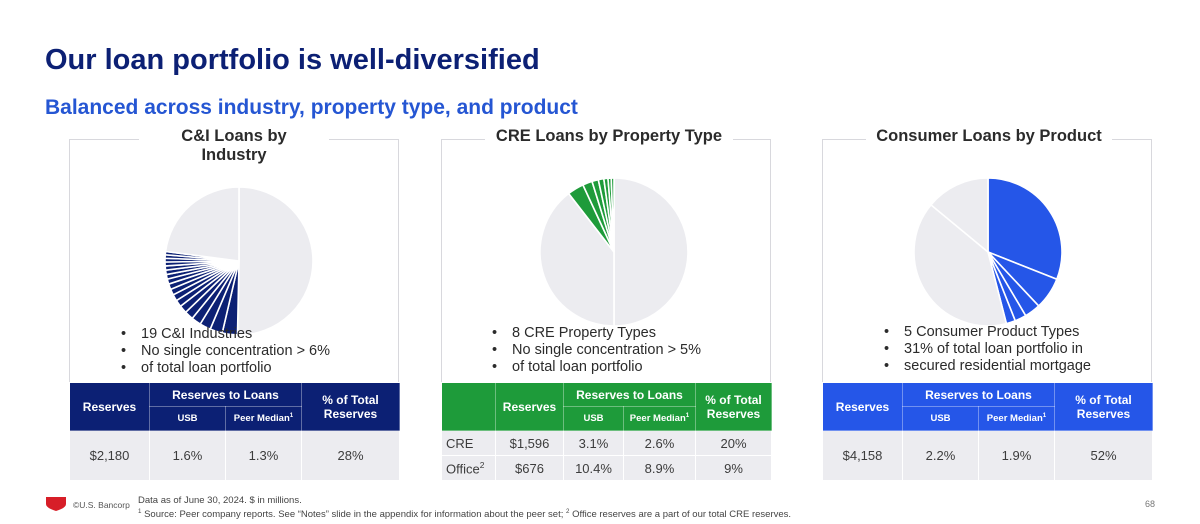 The image size is (1200, 524). I want to click on footer-note-data: Data as of June 30, 2024. $ in millions., so click(220, 500).